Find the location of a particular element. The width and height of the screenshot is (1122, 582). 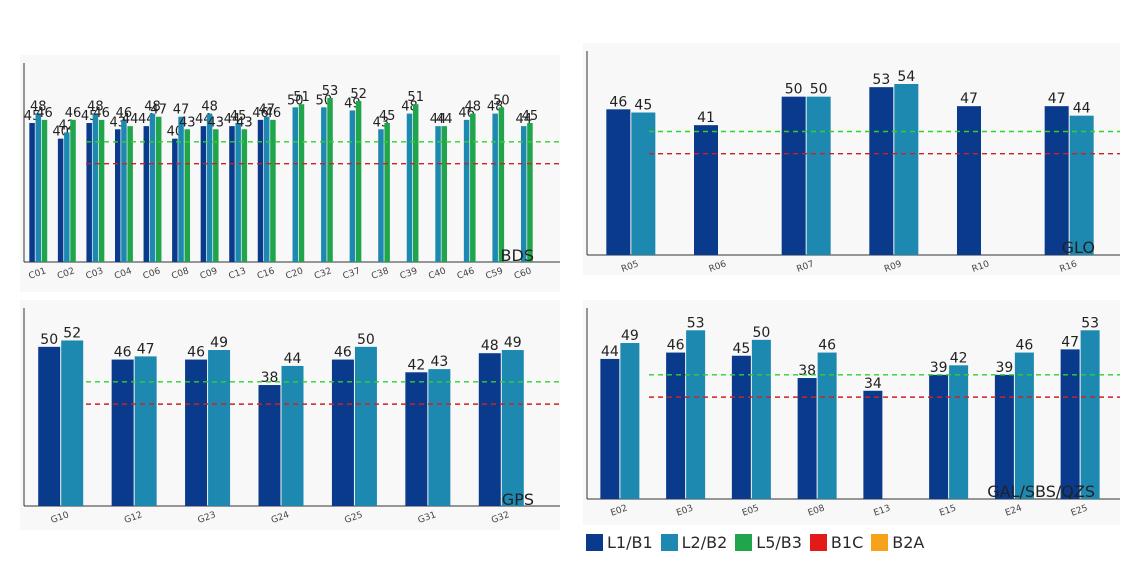

bds-tick-C37: C37 is located at coordinates (352, 273).